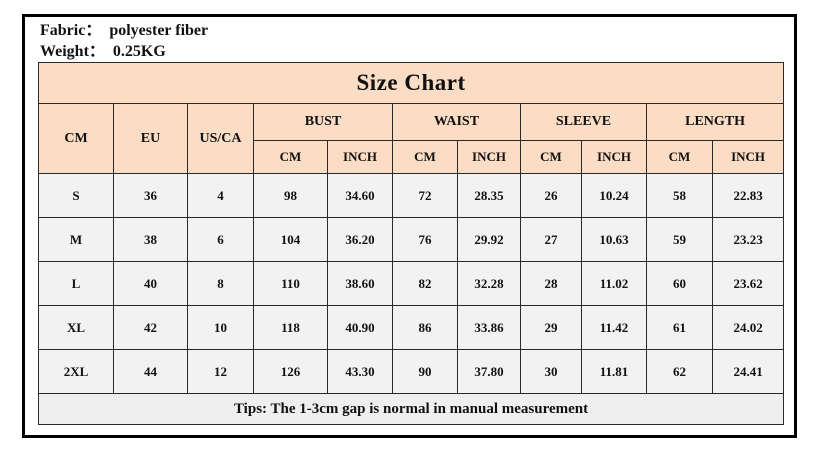 The image size is (819, 455). What do you see at coordinates (76, 195) in the screenshot?
I see `size-label: S` at bounding box center [76, 195].